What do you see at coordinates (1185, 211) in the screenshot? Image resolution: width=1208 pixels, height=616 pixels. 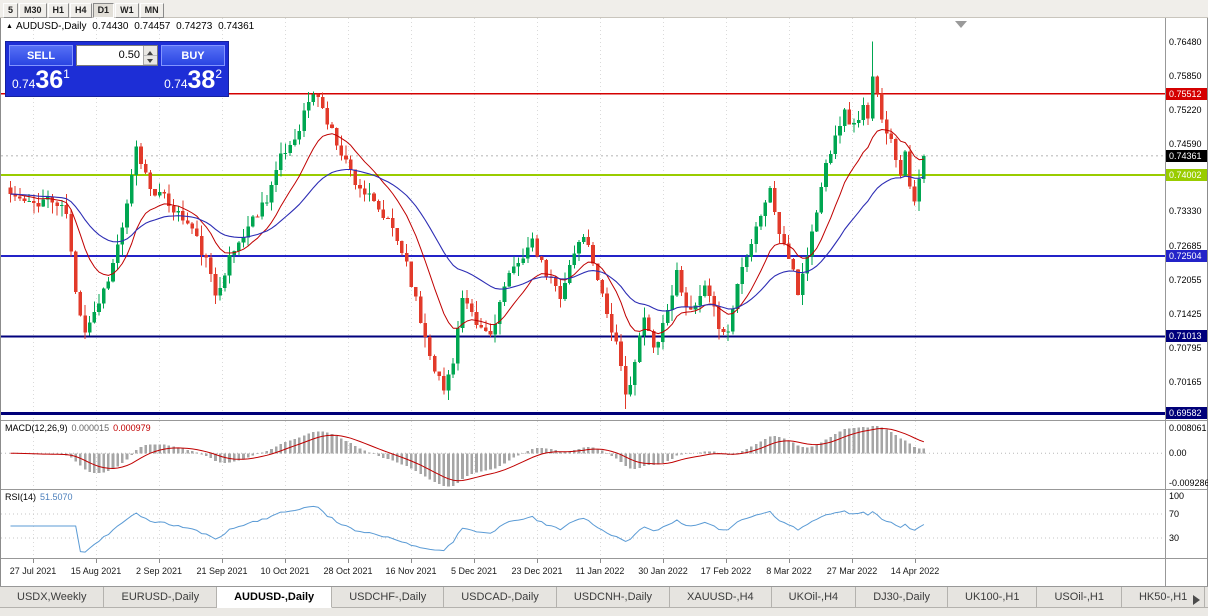 I see `price-axis-label: 0.73330` at bounding box center [1185, 211].